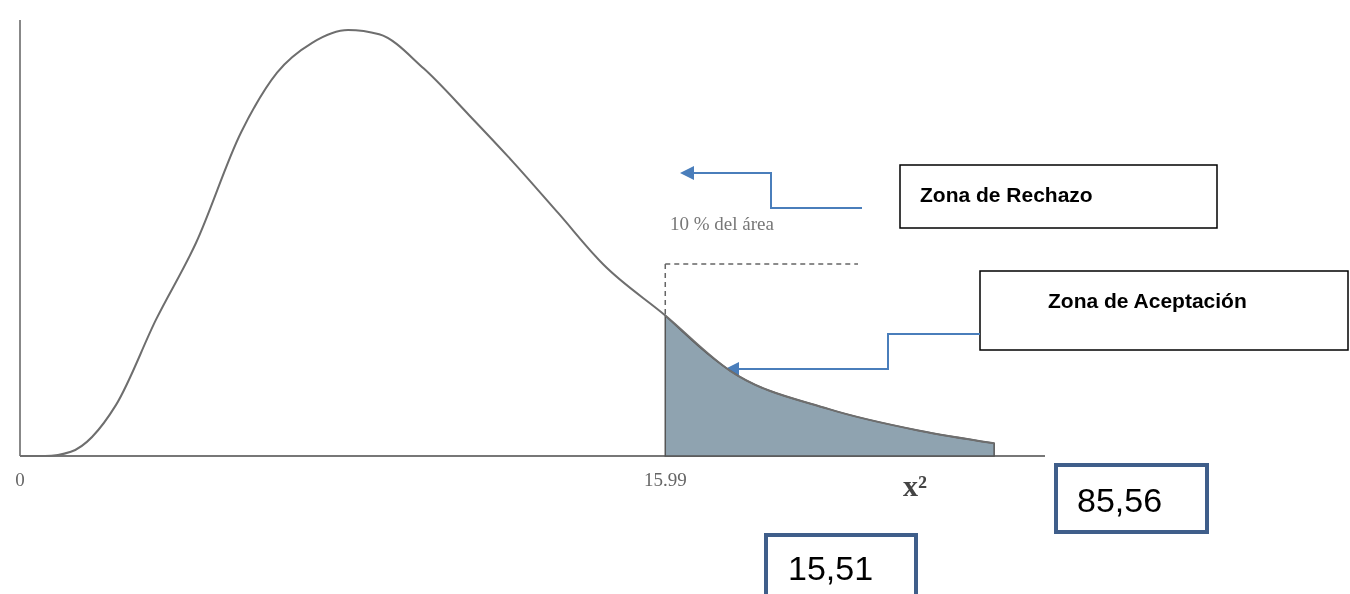  I want to click on annotation: Zona de Rechazo, so click(1006, 194).